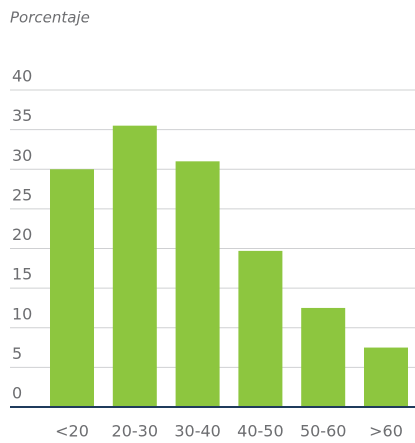  I want to click on y-tick-label: 0, so click(17, 393).